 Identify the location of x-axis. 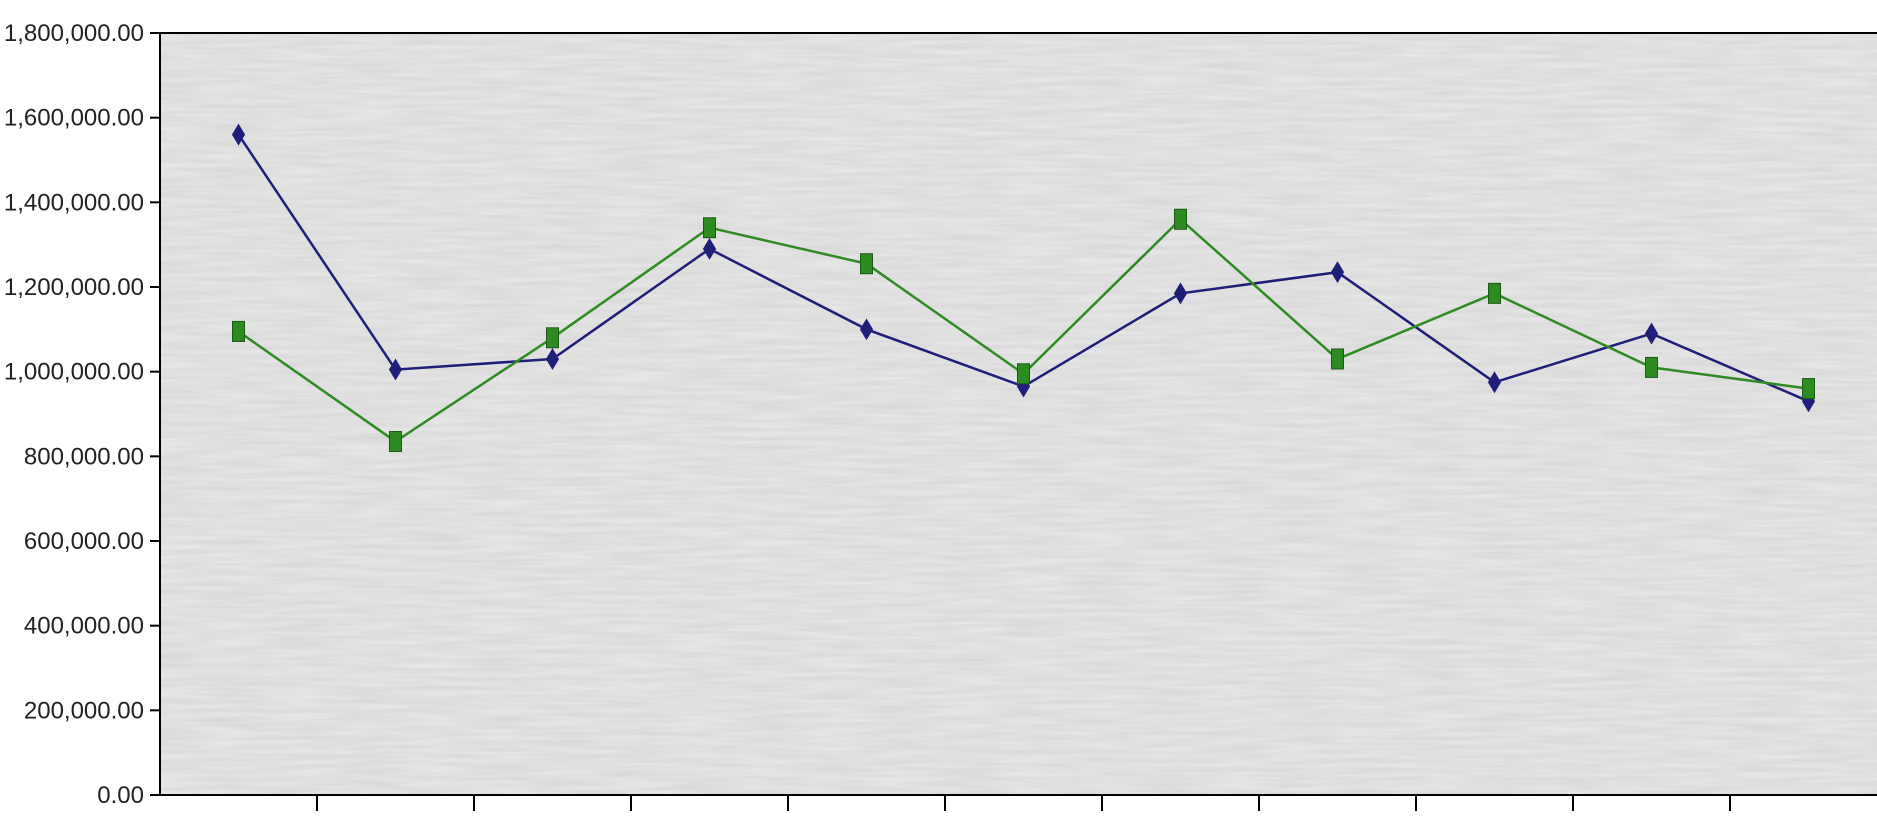
(1018, 802).